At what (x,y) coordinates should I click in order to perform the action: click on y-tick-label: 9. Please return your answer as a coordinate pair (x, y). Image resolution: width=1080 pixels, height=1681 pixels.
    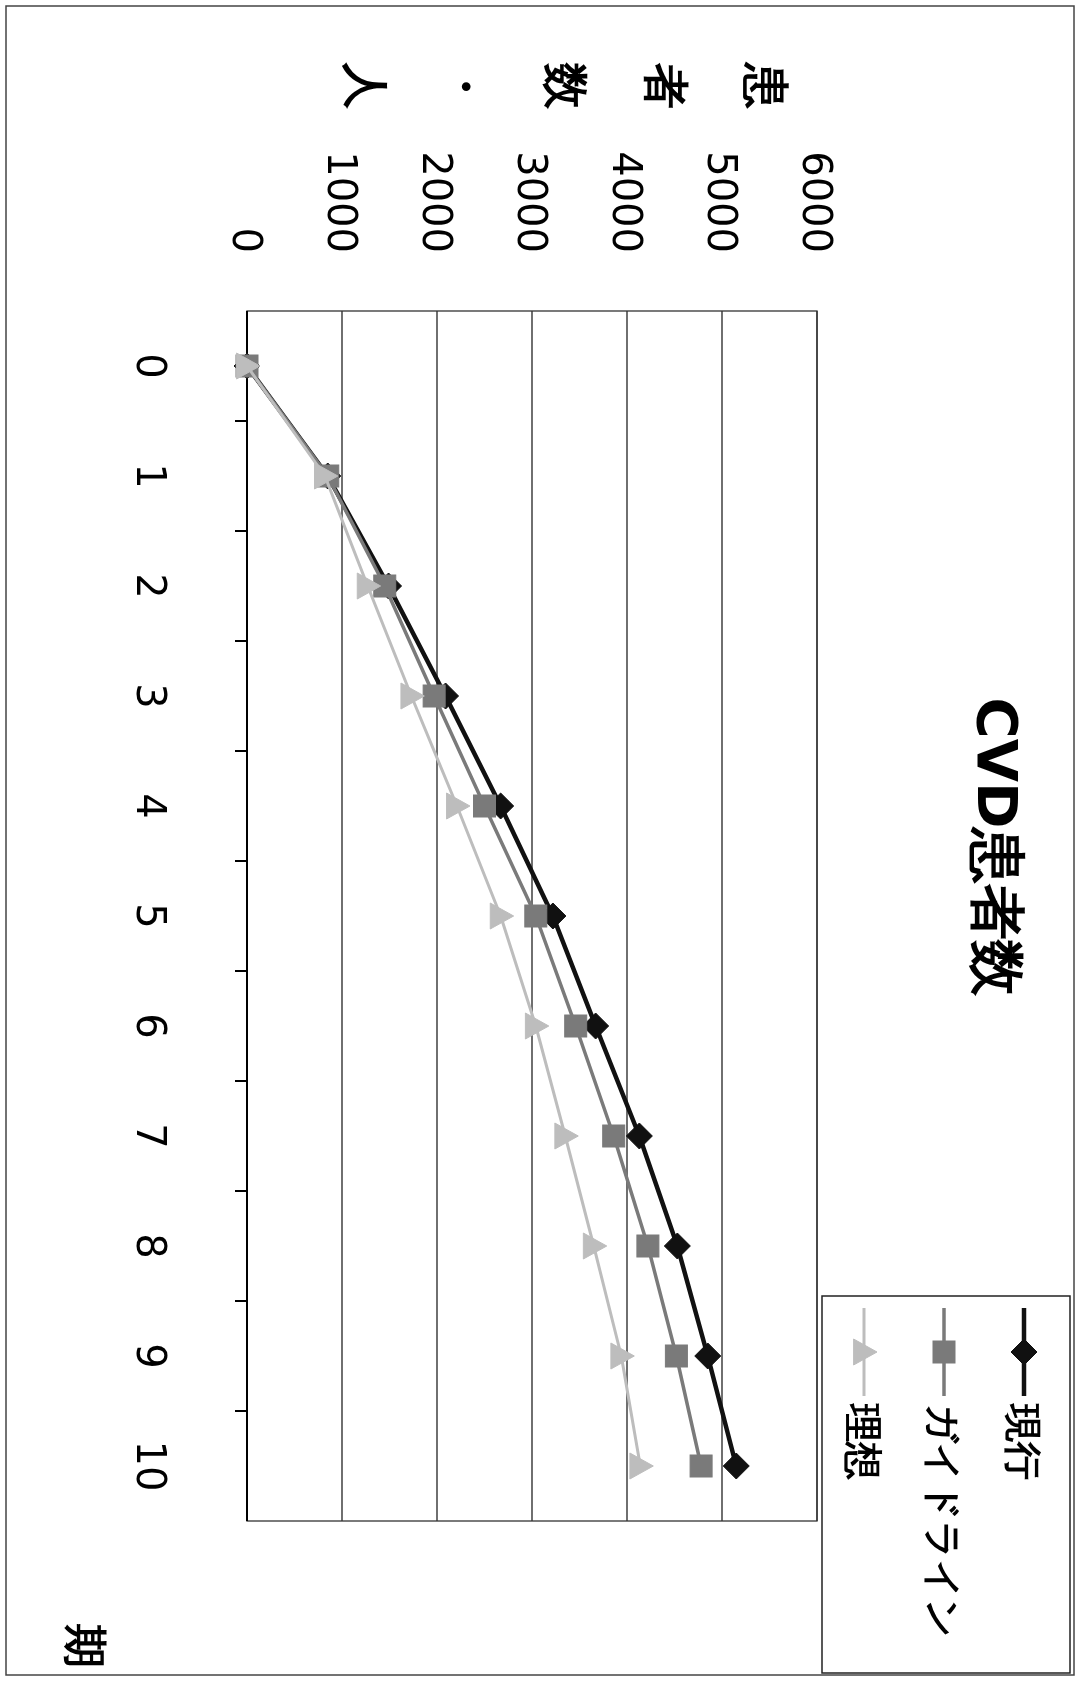
    Looking at the image, I should click on (151, 1356).